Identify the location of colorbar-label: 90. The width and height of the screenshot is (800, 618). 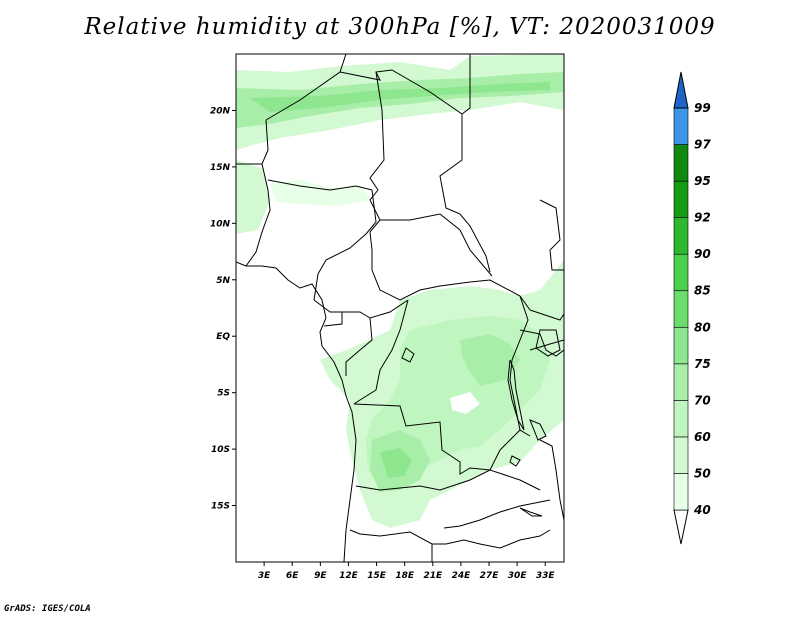
(702, 254).